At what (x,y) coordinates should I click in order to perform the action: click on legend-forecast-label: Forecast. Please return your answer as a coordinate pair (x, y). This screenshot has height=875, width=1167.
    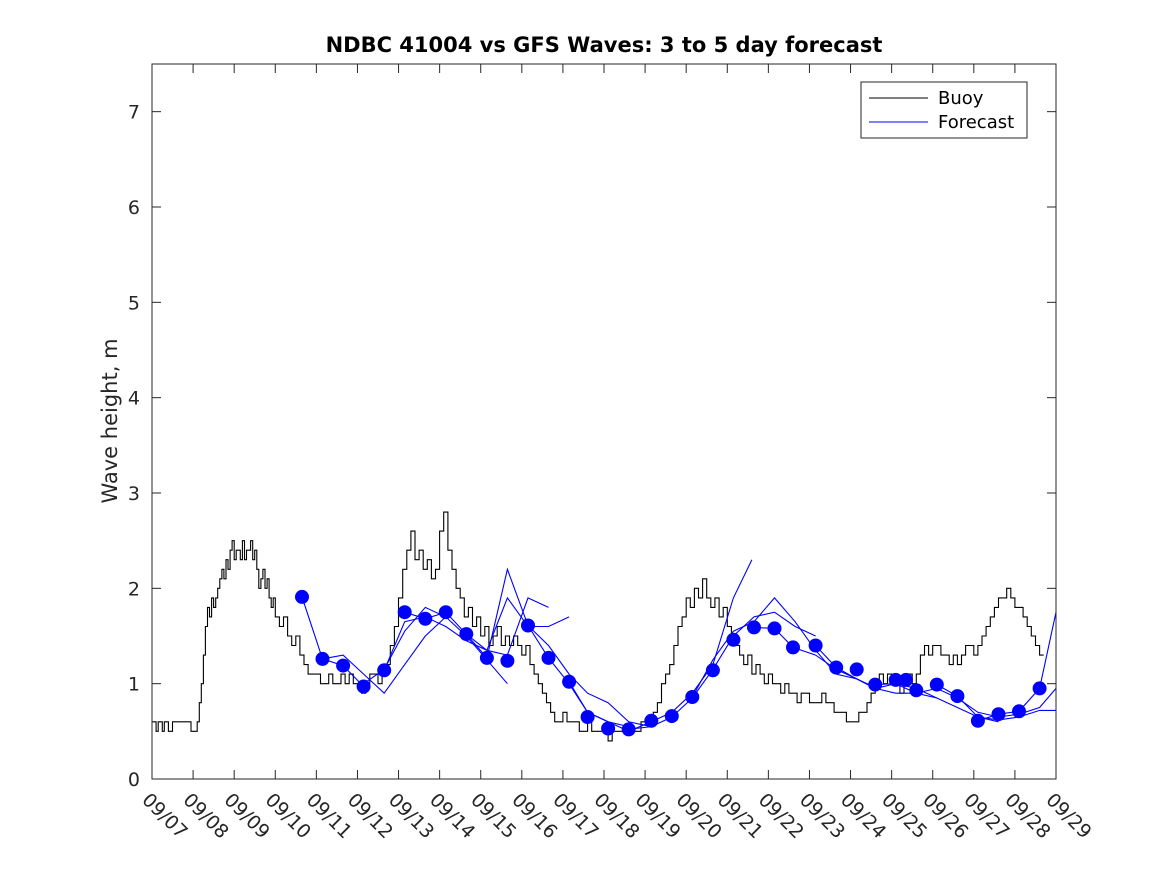
    Looking at the image, I should click on (976, 122).